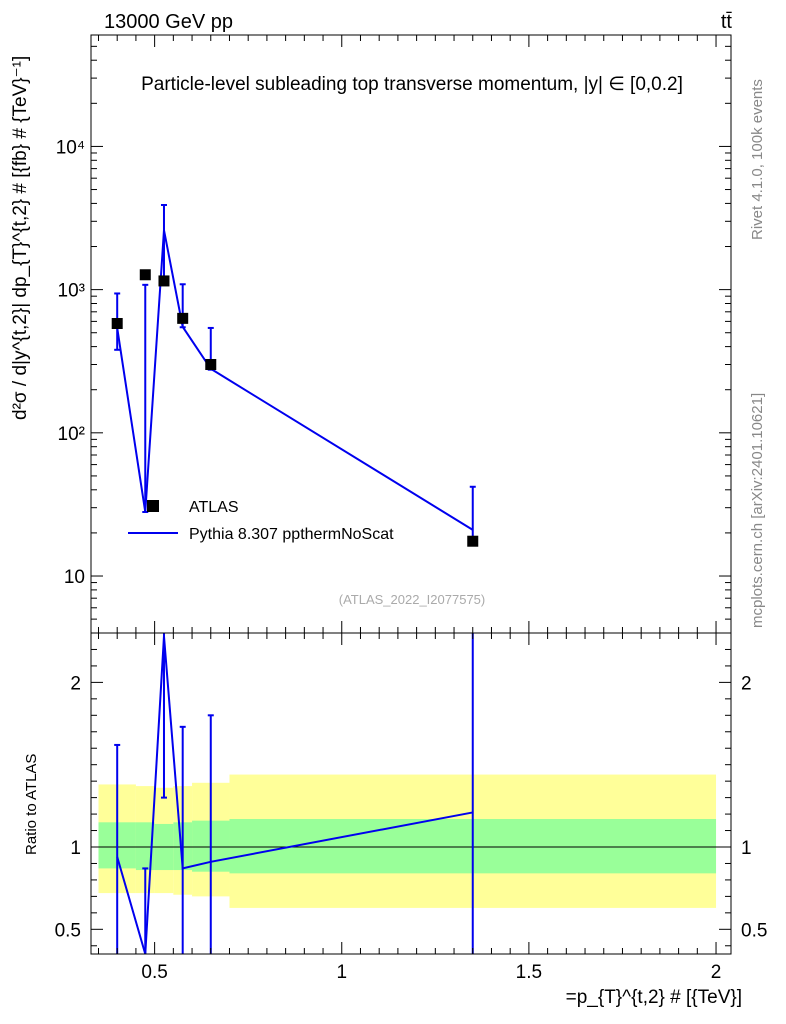 This screenshot has width=786, height=1024. Describe the element at coordinates (74, 577) in the screenshot. I see `main-y-tick-label: 10` at that location.